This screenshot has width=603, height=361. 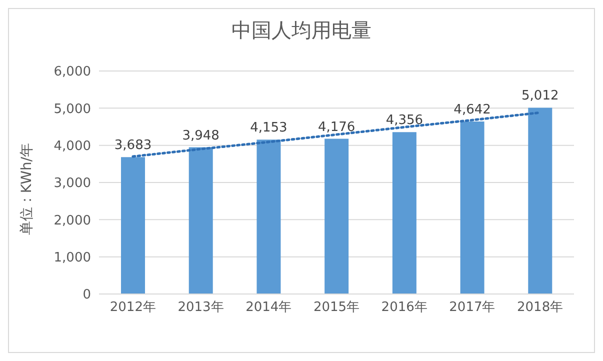 I want to click on y-tick-label: 3,000, so click(x=72, y=184).